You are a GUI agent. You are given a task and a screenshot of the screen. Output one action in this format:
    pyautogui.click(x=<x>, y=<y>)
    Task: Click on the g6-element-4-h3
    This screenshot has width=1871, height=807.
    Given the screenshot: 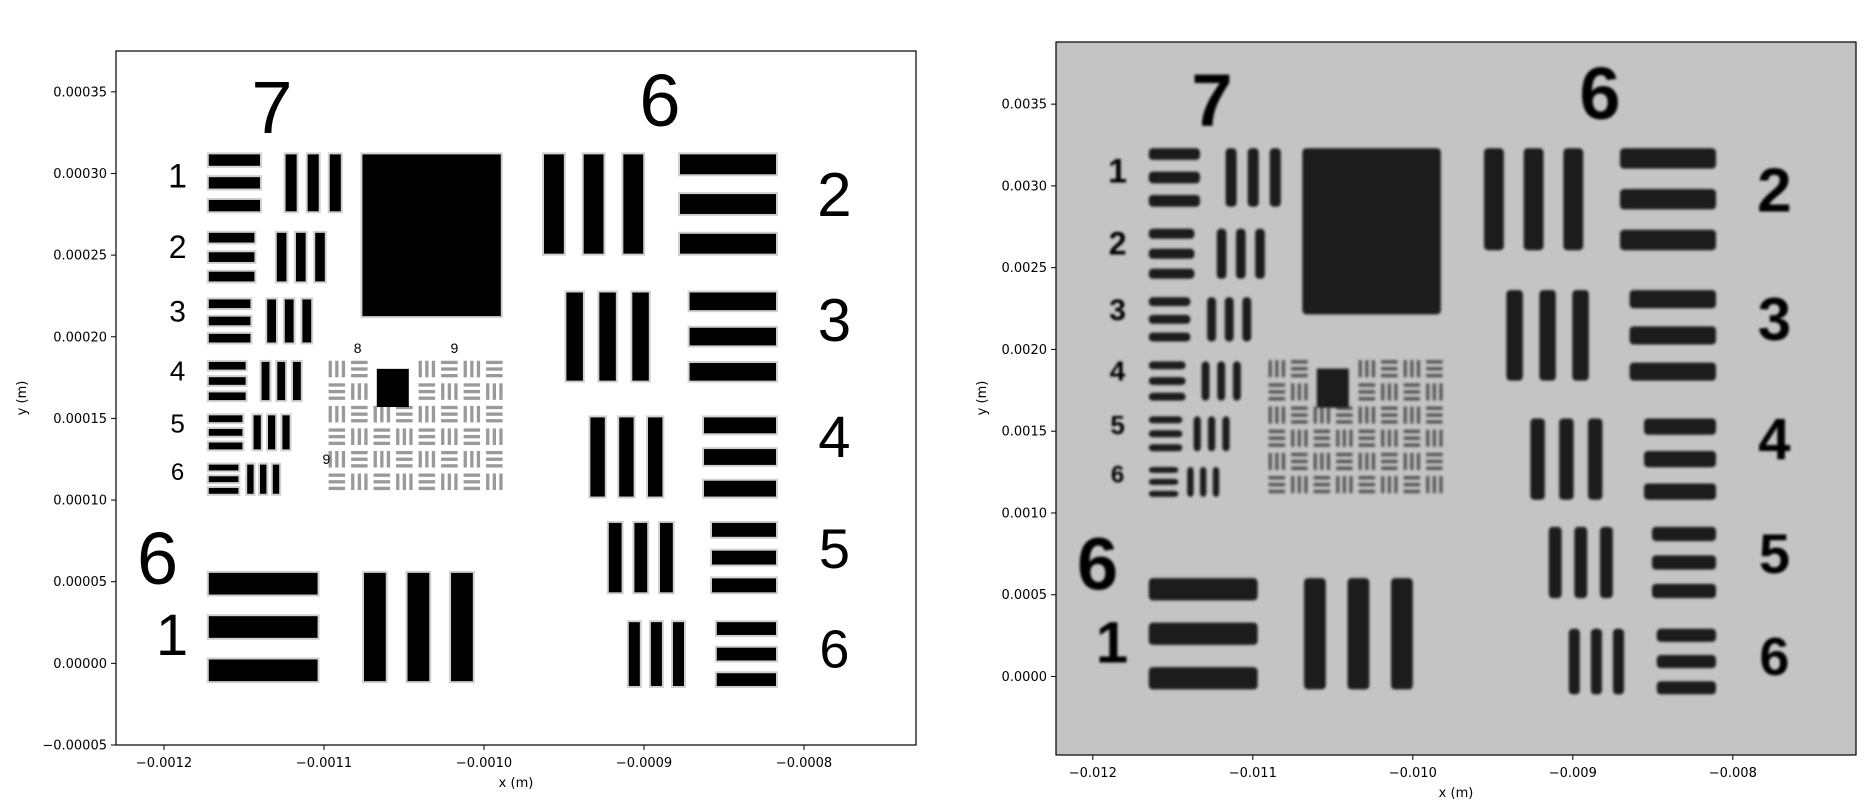 What is the action you would take?
    pyautogui.click(x=1680, y=491)
    